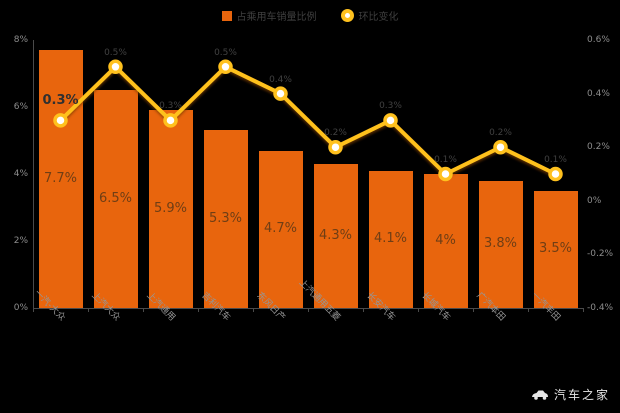  I want to click on legend-item-0: 占乘用车销量比例, so click(269, 15).